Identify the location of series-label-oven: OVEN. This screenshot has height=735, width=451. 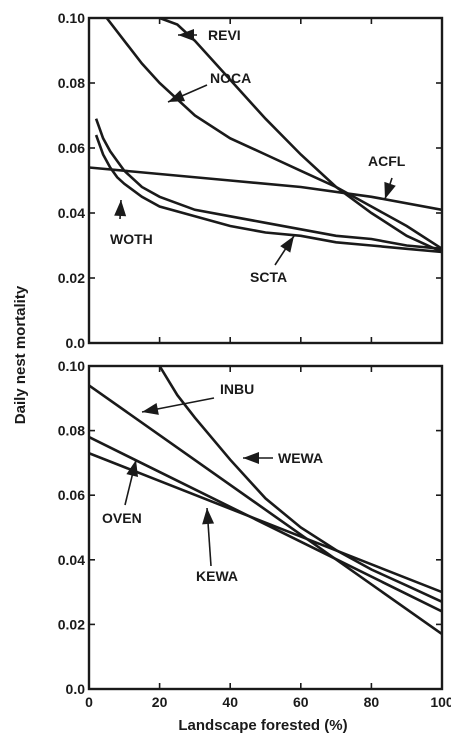
(122, 518).